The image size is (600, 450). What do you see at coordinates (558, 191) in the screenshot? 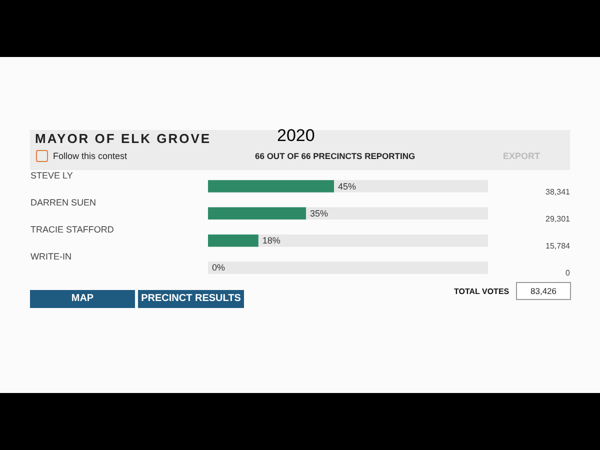
I see `text: 38,341` at bounding box center [558, 191].